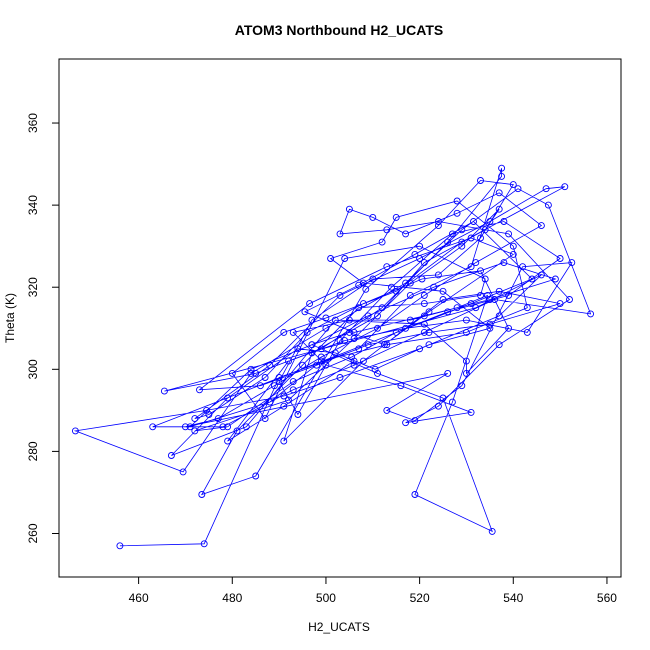  What do you see at coordinates (43, 328) in the screenshot?
I see `y-axis: 260 280 300 320 340 360` at bounding box center [43, 328].